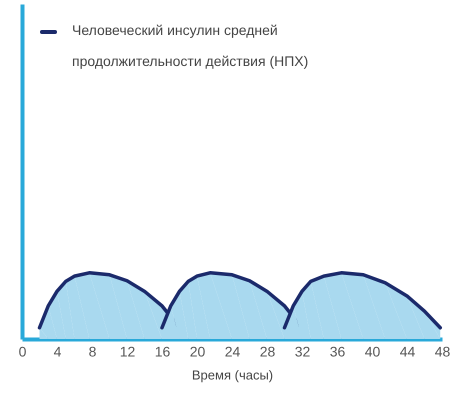  I want to click on x-tick-label: 48, so click(442, 352).